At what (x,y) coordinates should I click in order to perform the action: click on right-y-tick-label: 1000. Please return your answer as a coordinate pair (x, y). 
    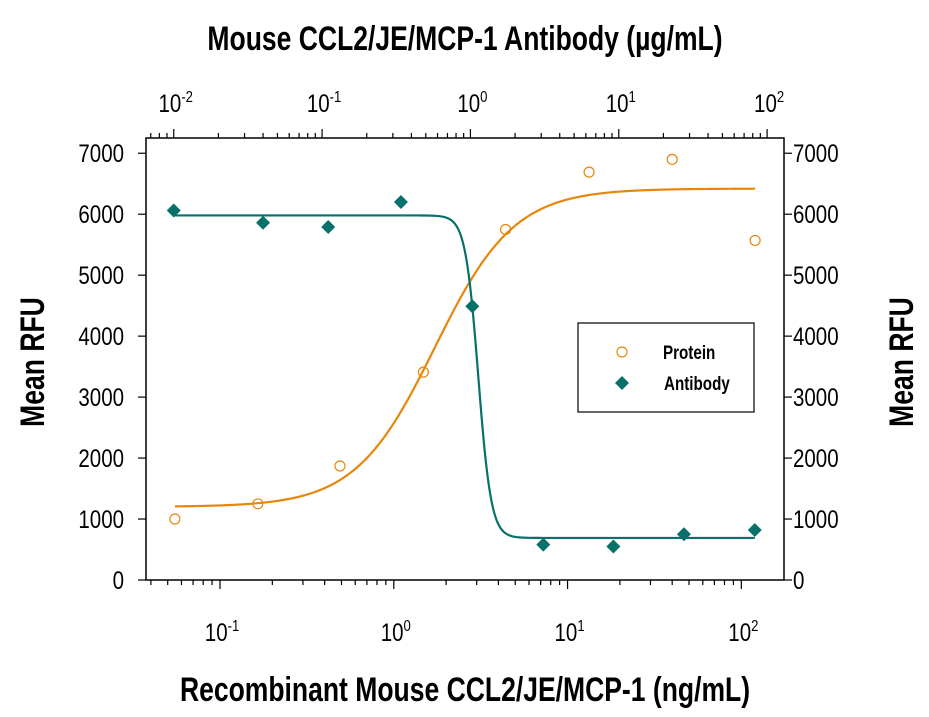
    Looking at the image, I should click on (816, 519).